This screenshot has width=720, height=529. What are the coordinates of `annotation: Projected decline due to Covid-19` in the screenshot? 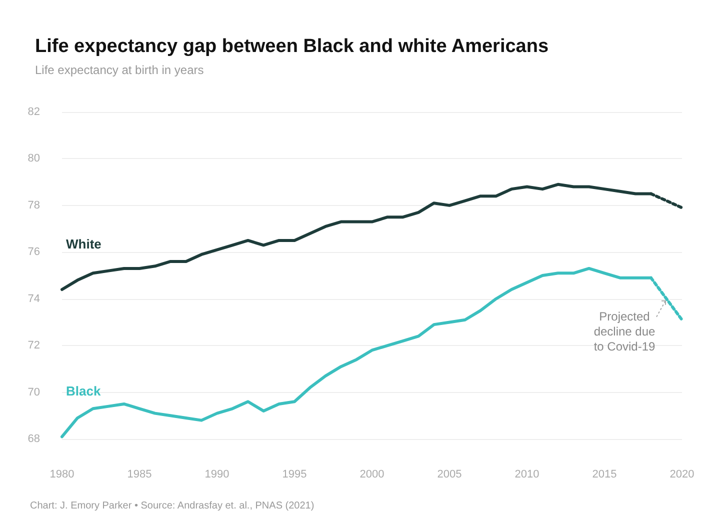 It's located at (625, 331).